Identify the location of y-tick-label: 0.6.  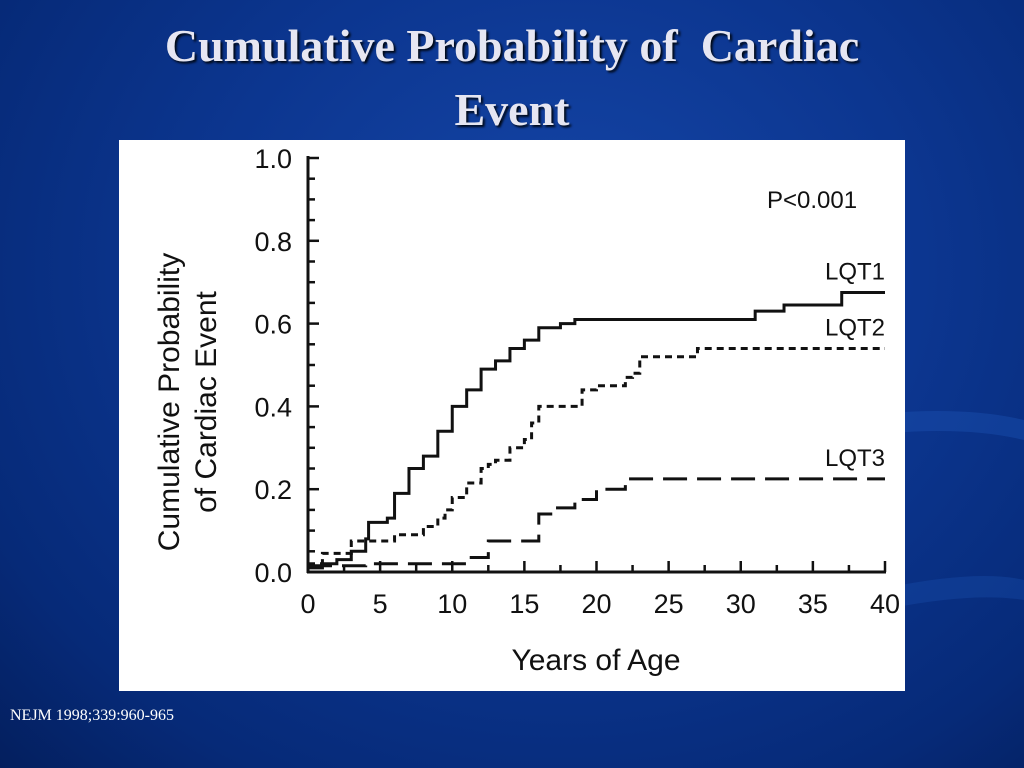
(273, 325).